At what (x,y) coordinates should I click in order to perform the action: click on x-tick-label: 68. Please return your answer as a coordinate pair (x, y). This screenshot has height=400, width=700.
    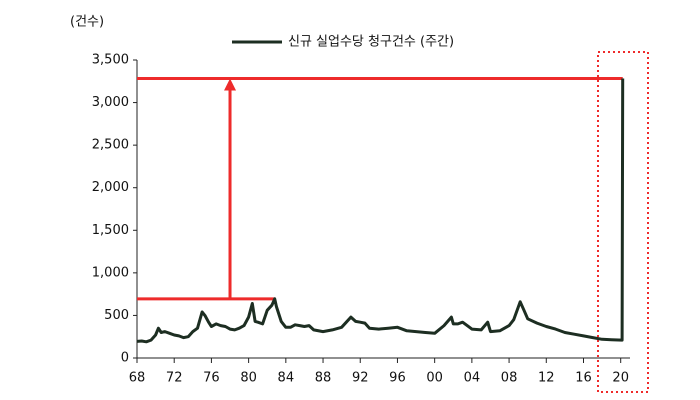
    Looking at the image, I should click on (137, 378).